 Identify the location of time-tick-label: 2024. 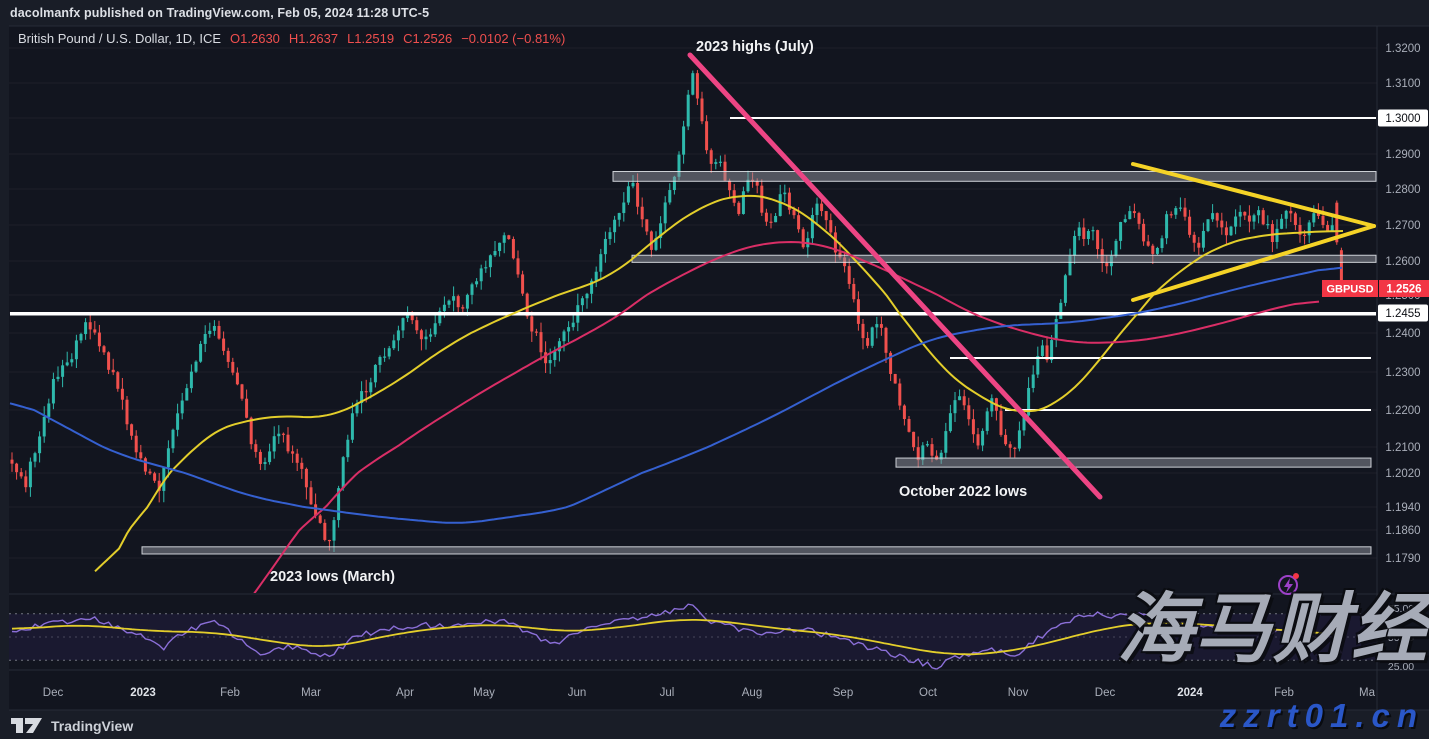
(1190, 693).